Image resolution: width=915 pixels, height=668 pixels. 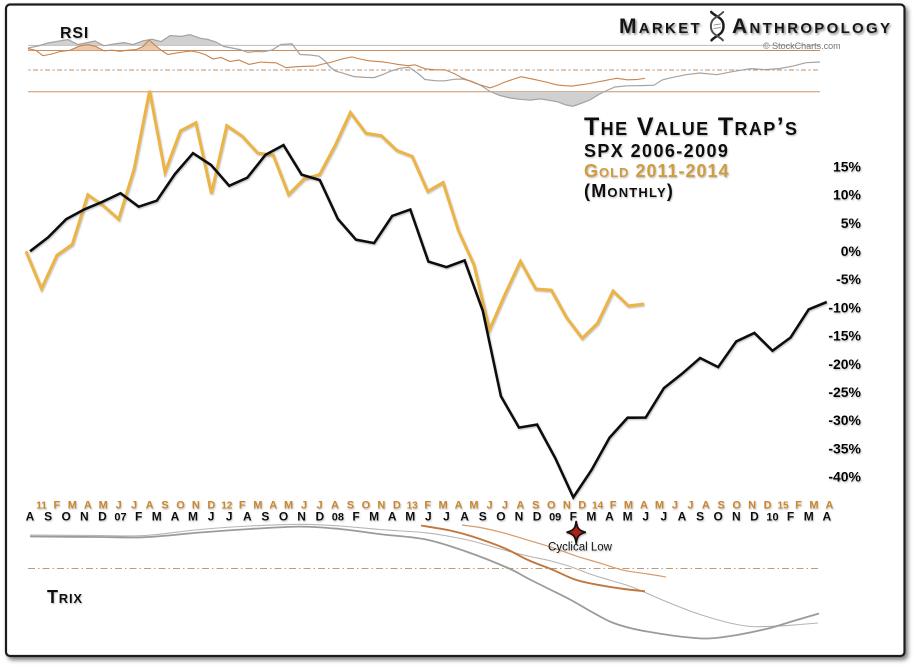 What do you see at coordinates (65, 597) in the screenshot?
I see `svg-text: Trix` at bounding box center [65, 597].